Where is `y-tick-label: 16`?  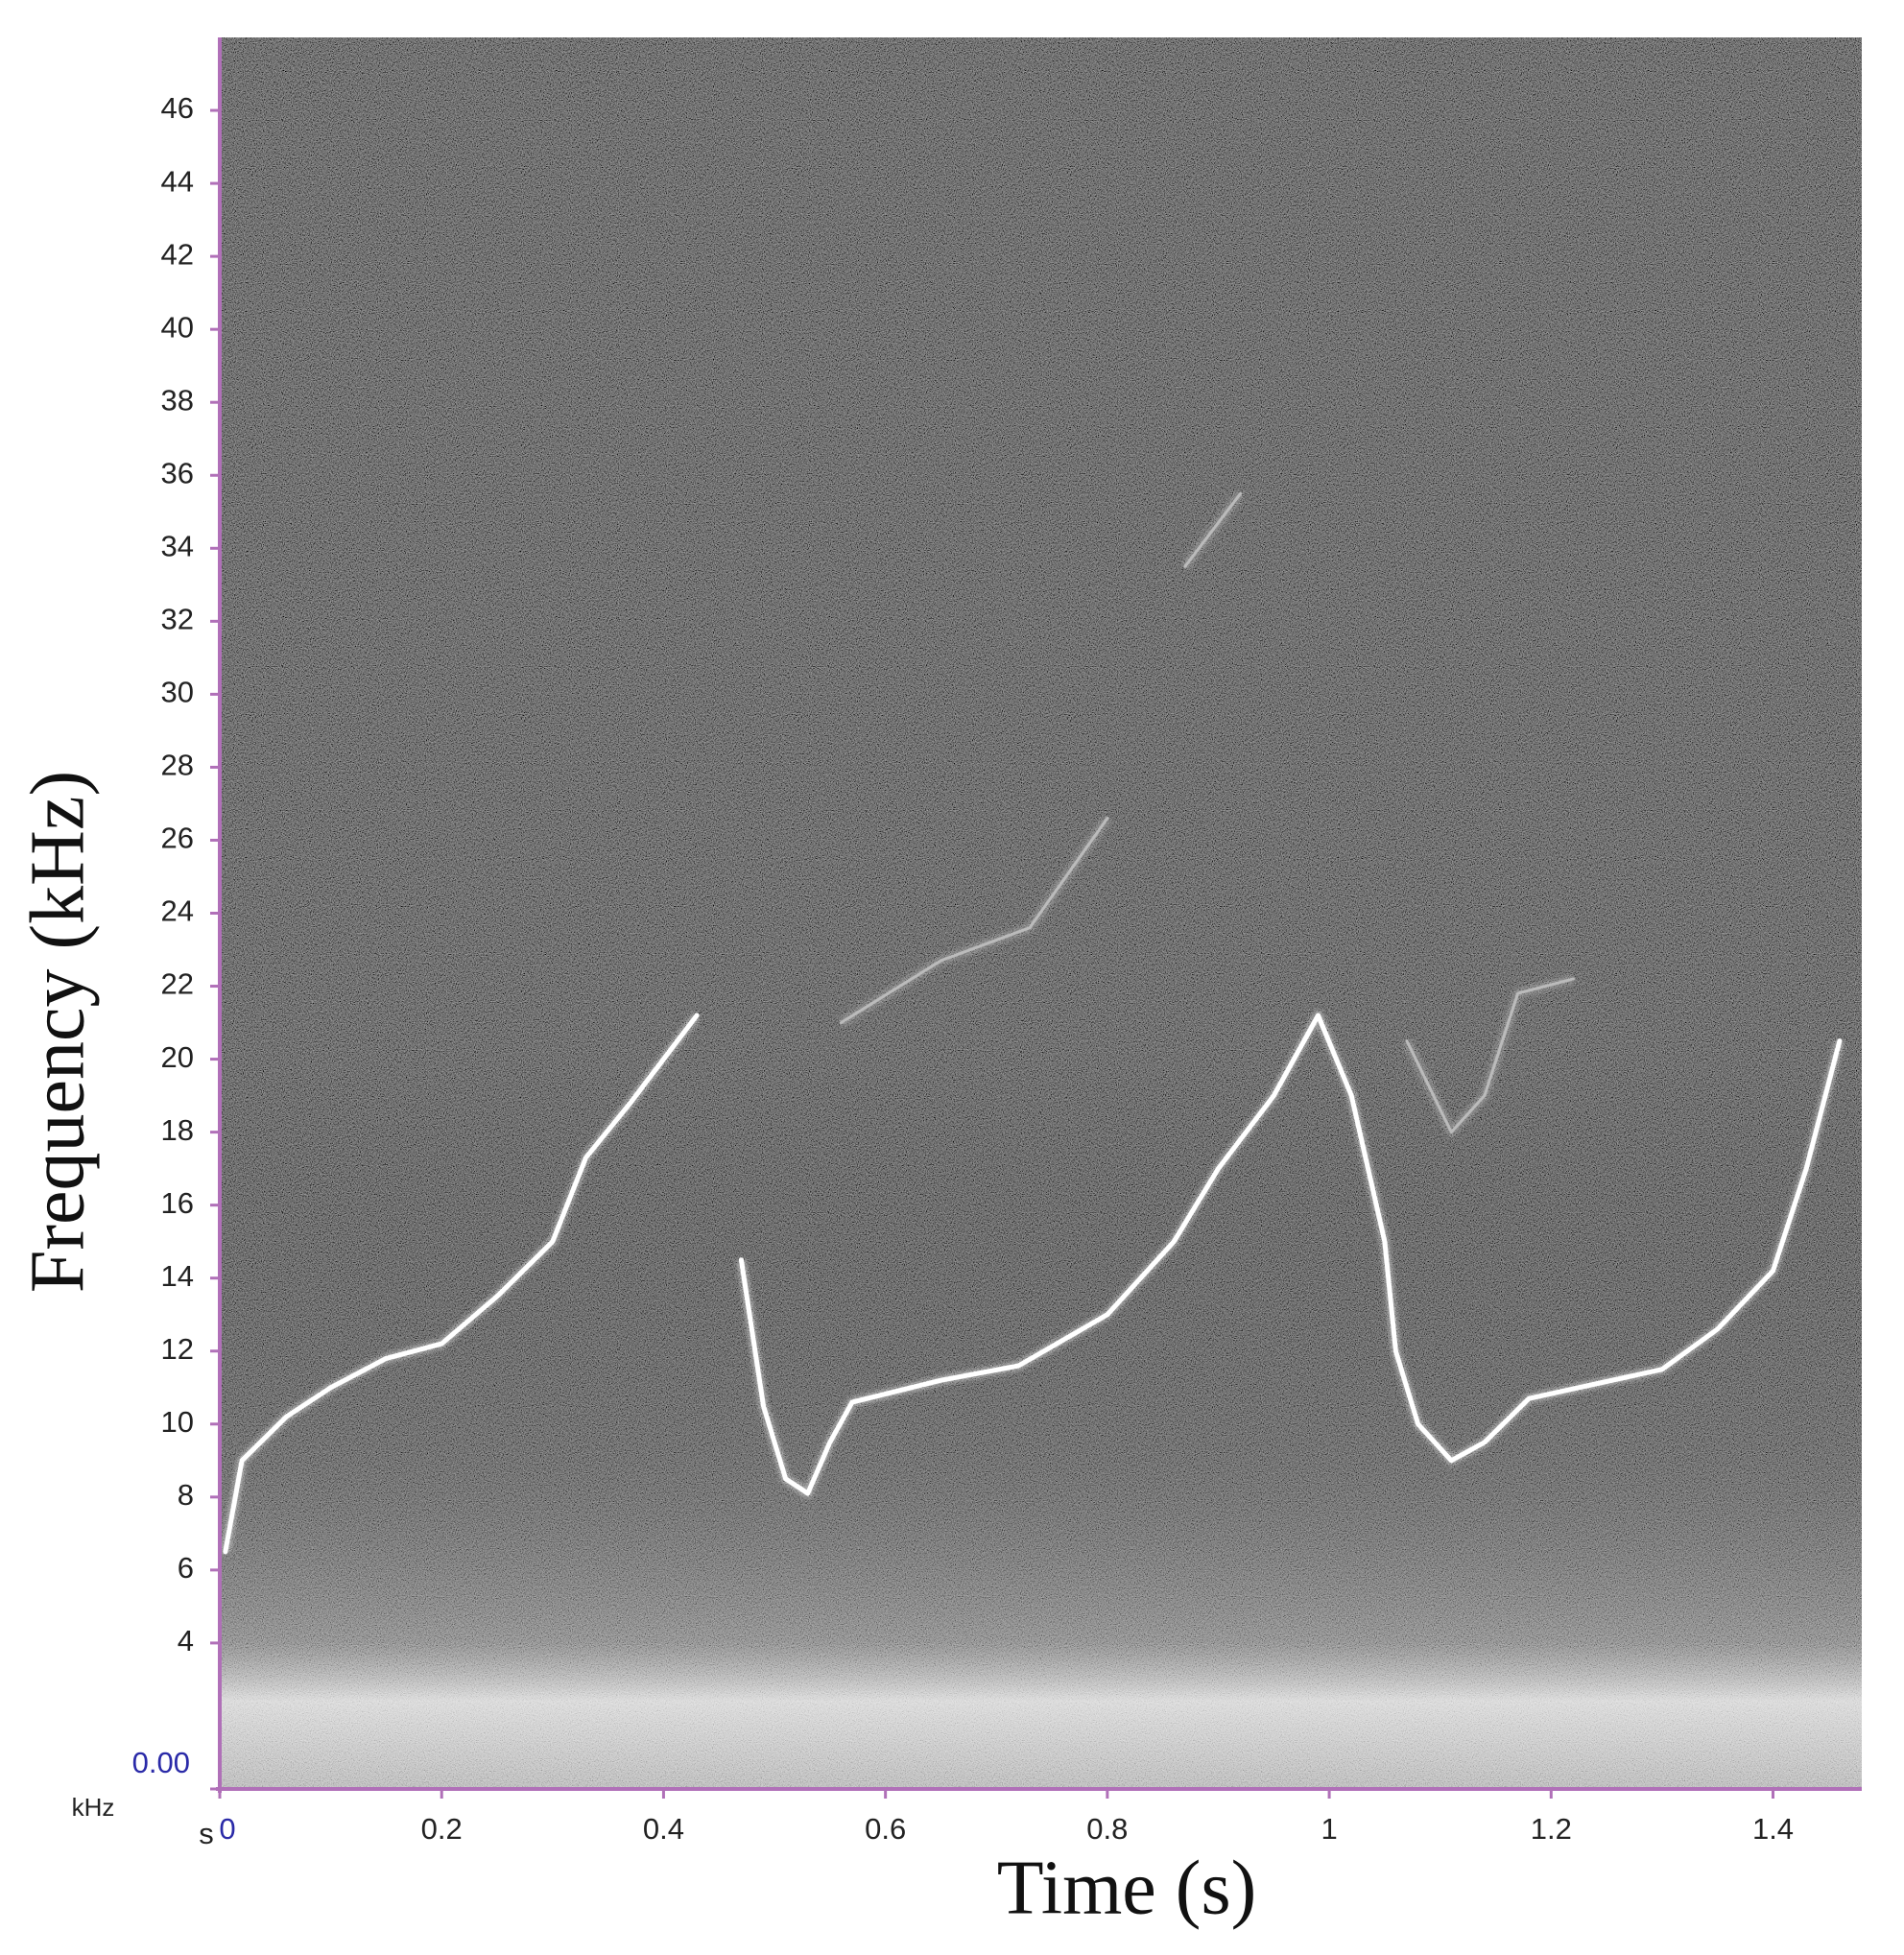 y-tick-label: 16 is located at coordinates (178, 1203).